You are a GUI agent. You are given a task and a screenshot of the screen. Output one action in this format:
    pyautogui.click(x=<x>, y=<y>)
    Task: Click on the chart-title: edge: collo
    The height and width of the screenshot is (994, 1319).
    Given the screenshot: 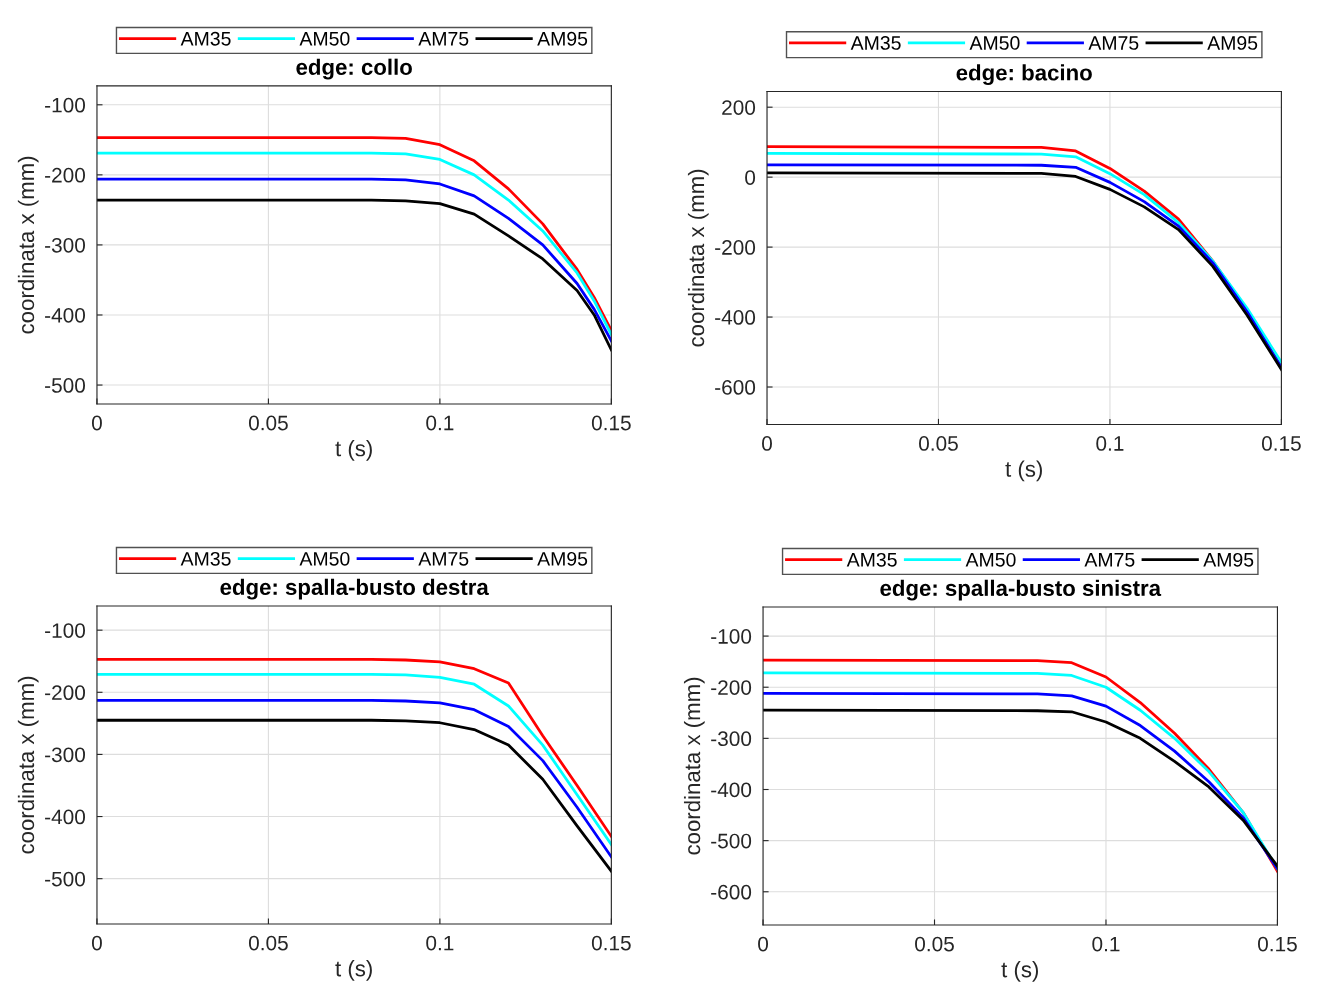 What is the action you would take?
    pyautogui.click(x=354, y=69)
    